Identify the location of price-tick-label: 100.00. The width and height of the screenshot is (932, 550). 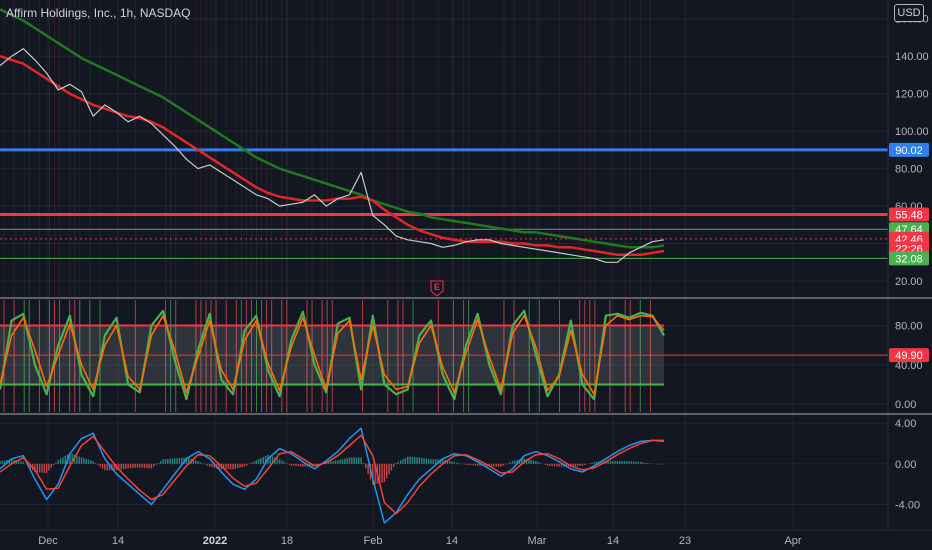
(912, 132).